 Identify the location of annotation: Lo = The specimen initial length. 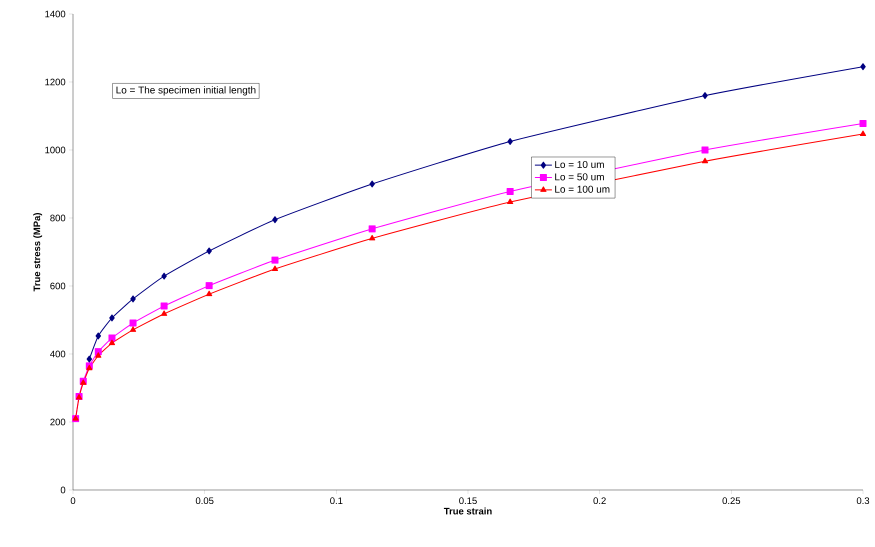
(186, 91).